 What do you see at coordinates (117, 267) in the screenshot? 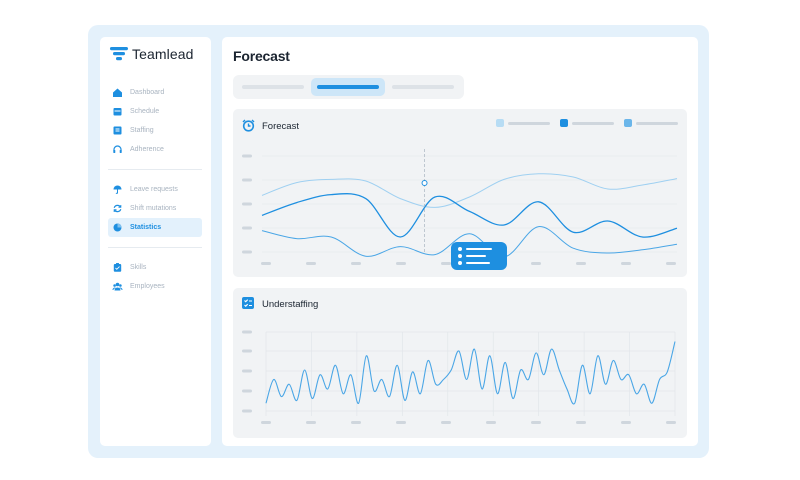
I see `clipboard-check-icon` at bounding box center [117, 267].